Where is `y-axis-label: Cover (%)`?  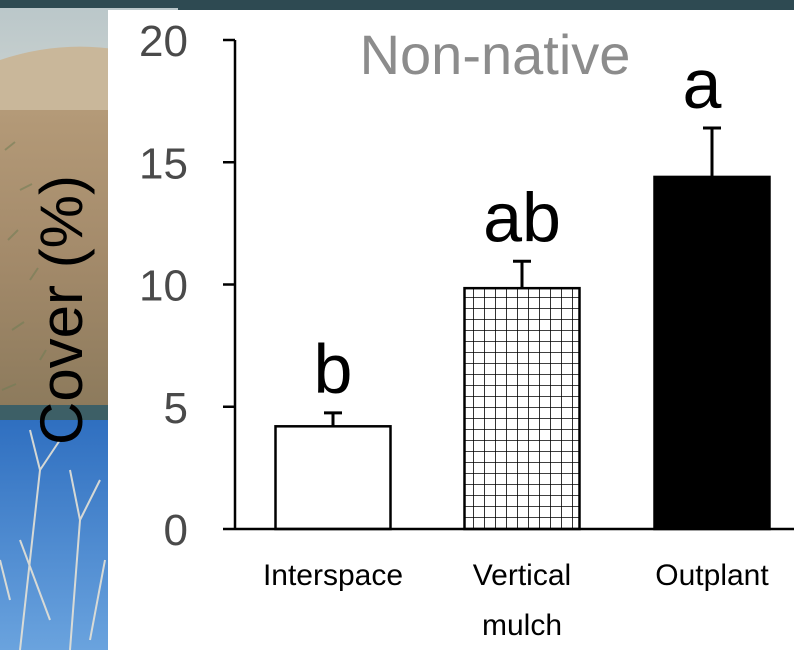 y-axis-label: Cover (%) is located at coordinates (61, 310).